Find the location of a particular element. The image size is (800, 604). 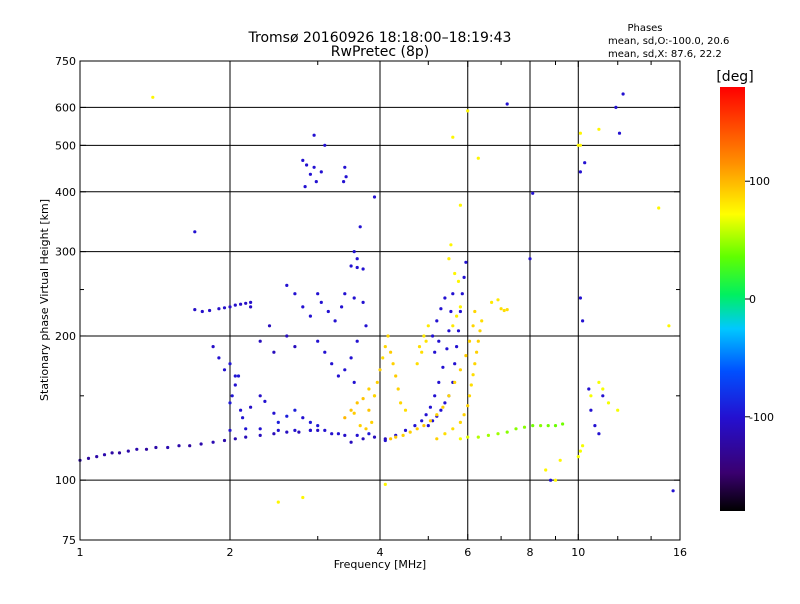

x-axis-label: Frequency [MHz] is located at coordinates (380, 564).